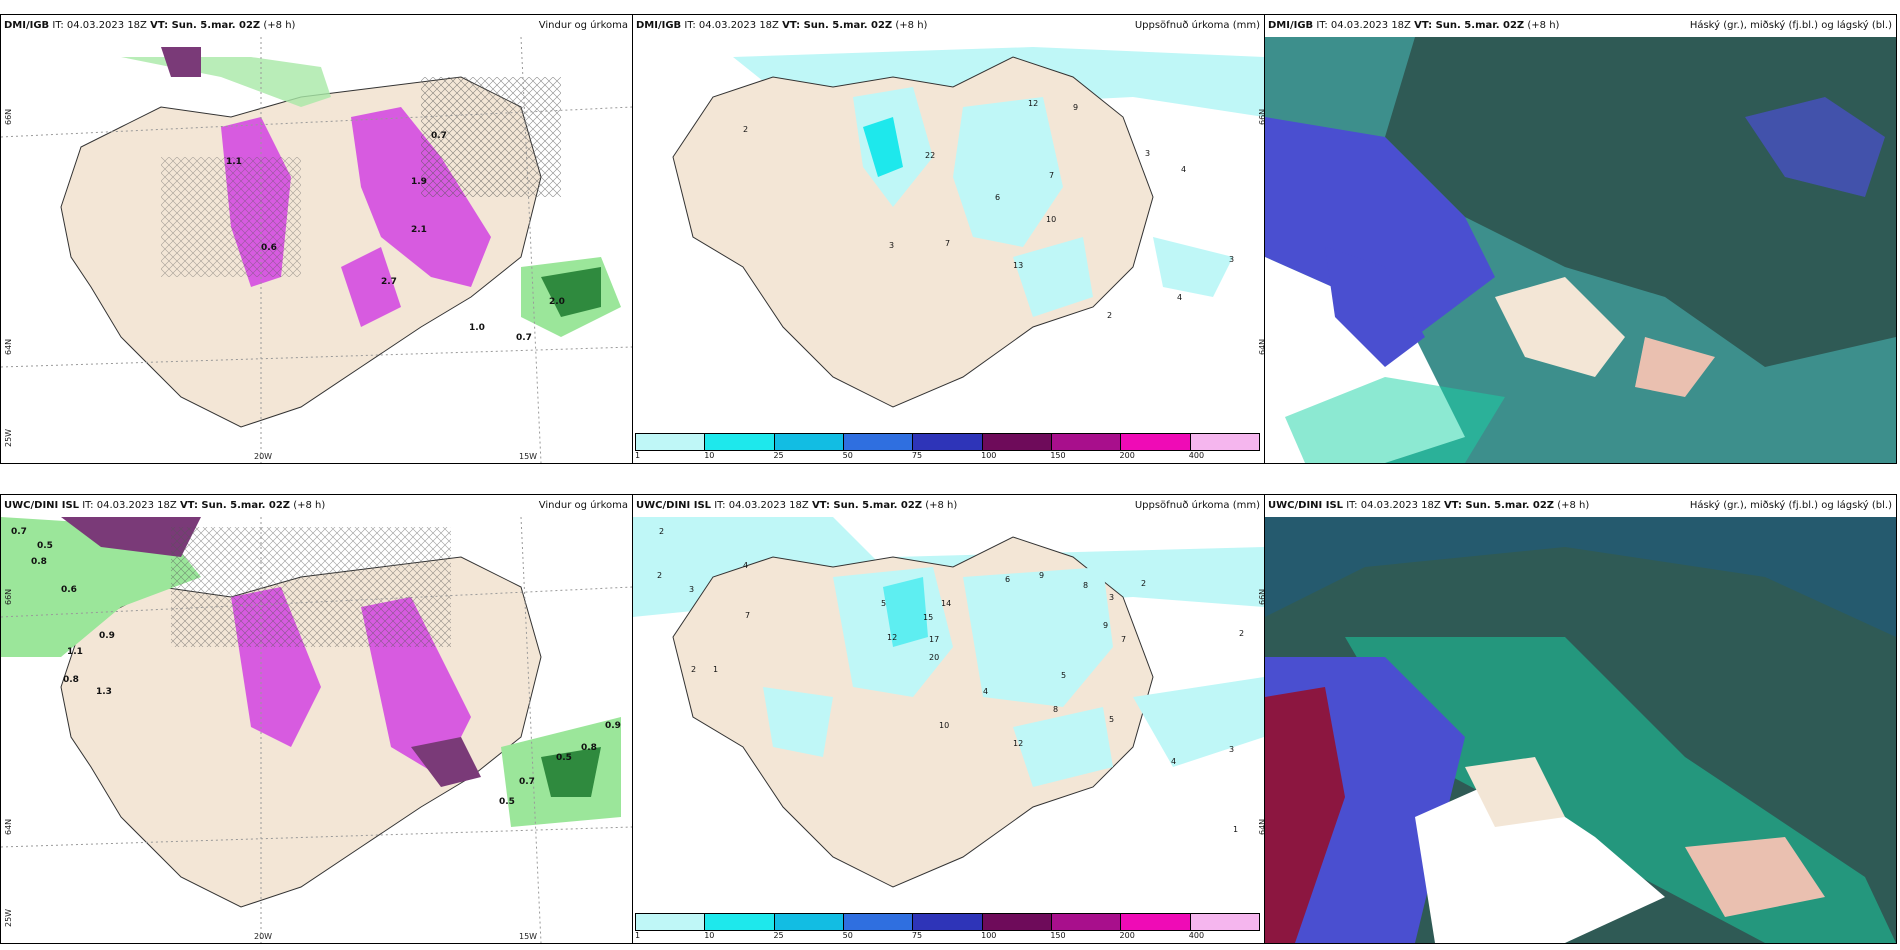 This screenshot has width=1900, height=950. Describe the element at coordinates (946, 603) in the screenshot. I see `accum-label: 14` at that location.